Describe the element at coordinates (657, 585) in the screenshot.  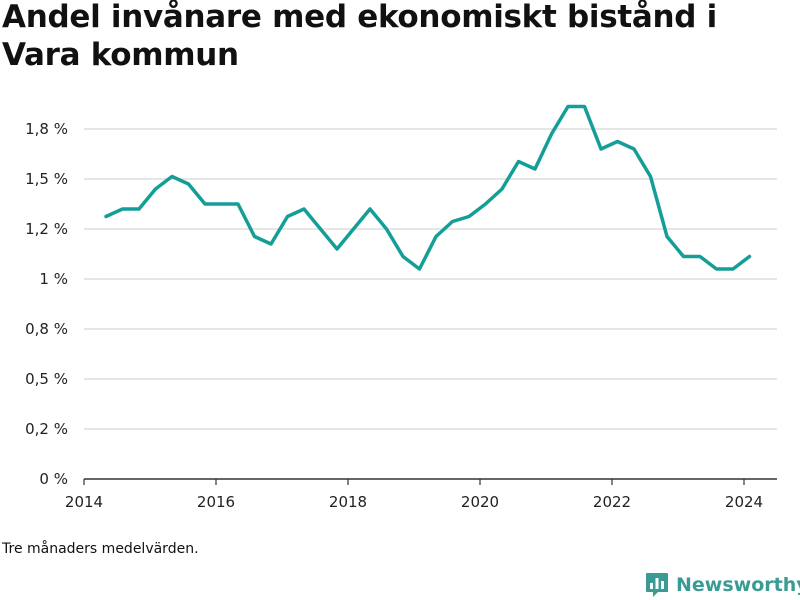
I see `newsworthy-logo-icon` at that location.